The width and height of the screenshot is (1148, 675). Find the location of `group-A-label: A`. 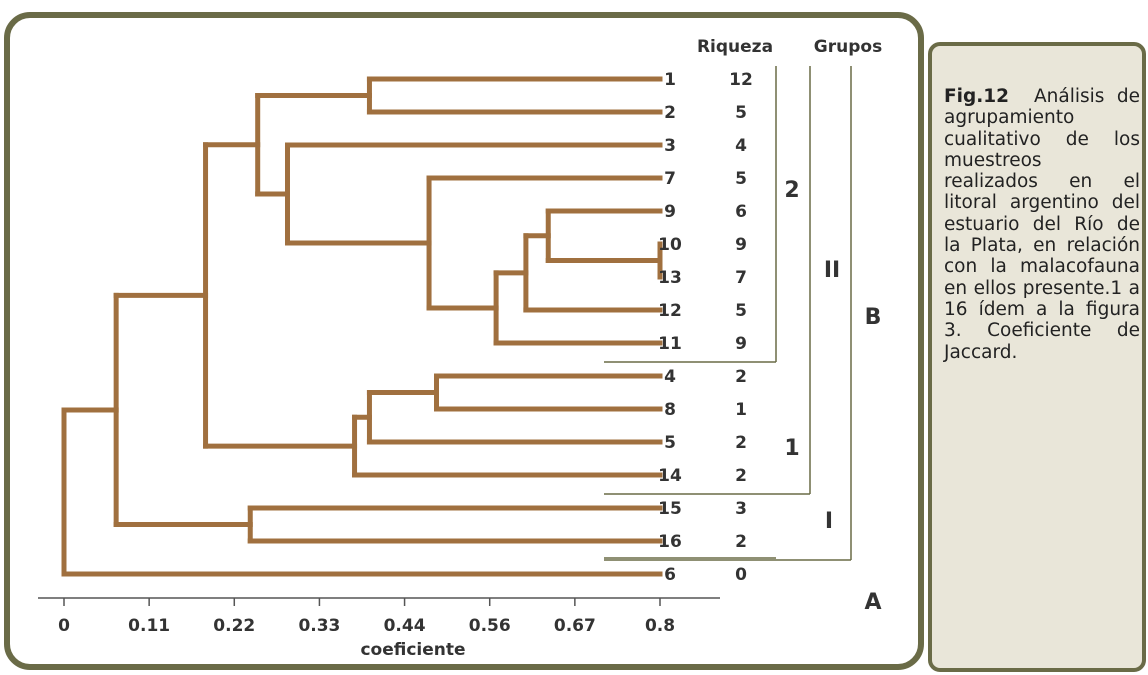

group-A-label: A is located at coordinates (872, 602).